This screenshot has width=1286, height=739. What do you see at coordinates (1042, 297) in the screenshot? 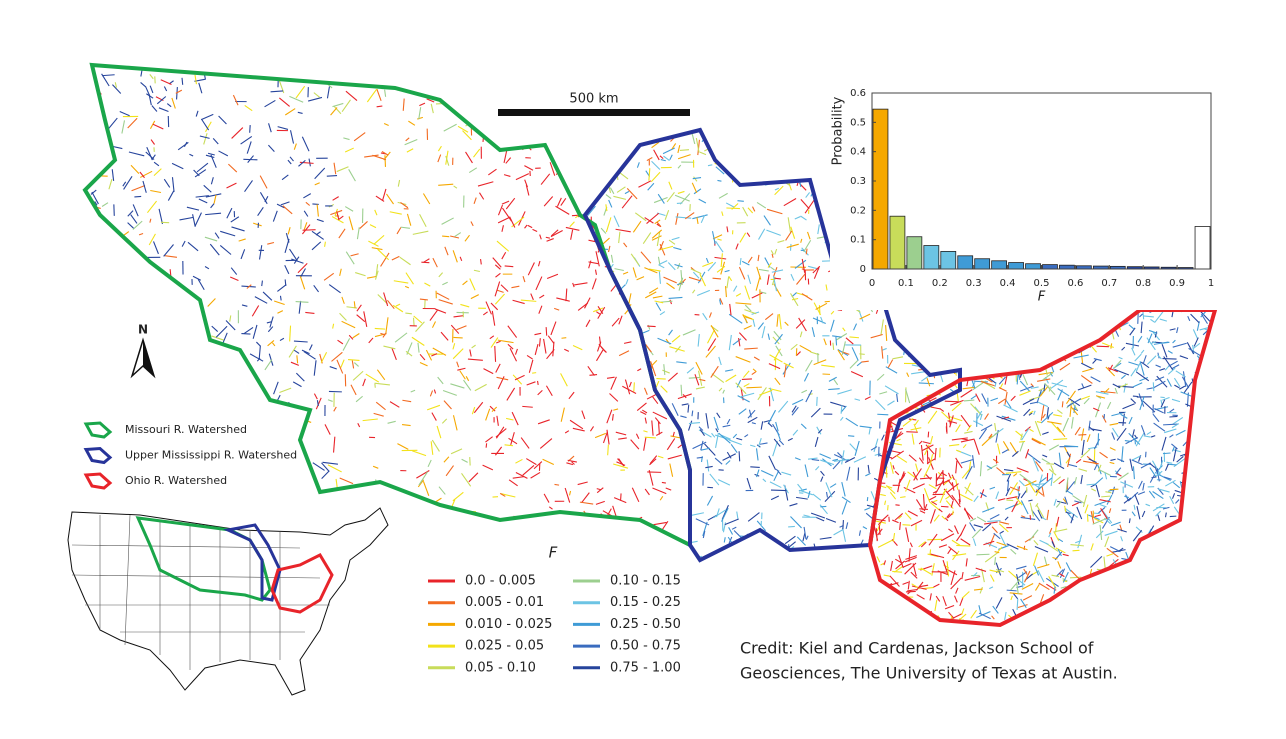
I see `x-axis-label: F` at bounding box center [1042, 297].